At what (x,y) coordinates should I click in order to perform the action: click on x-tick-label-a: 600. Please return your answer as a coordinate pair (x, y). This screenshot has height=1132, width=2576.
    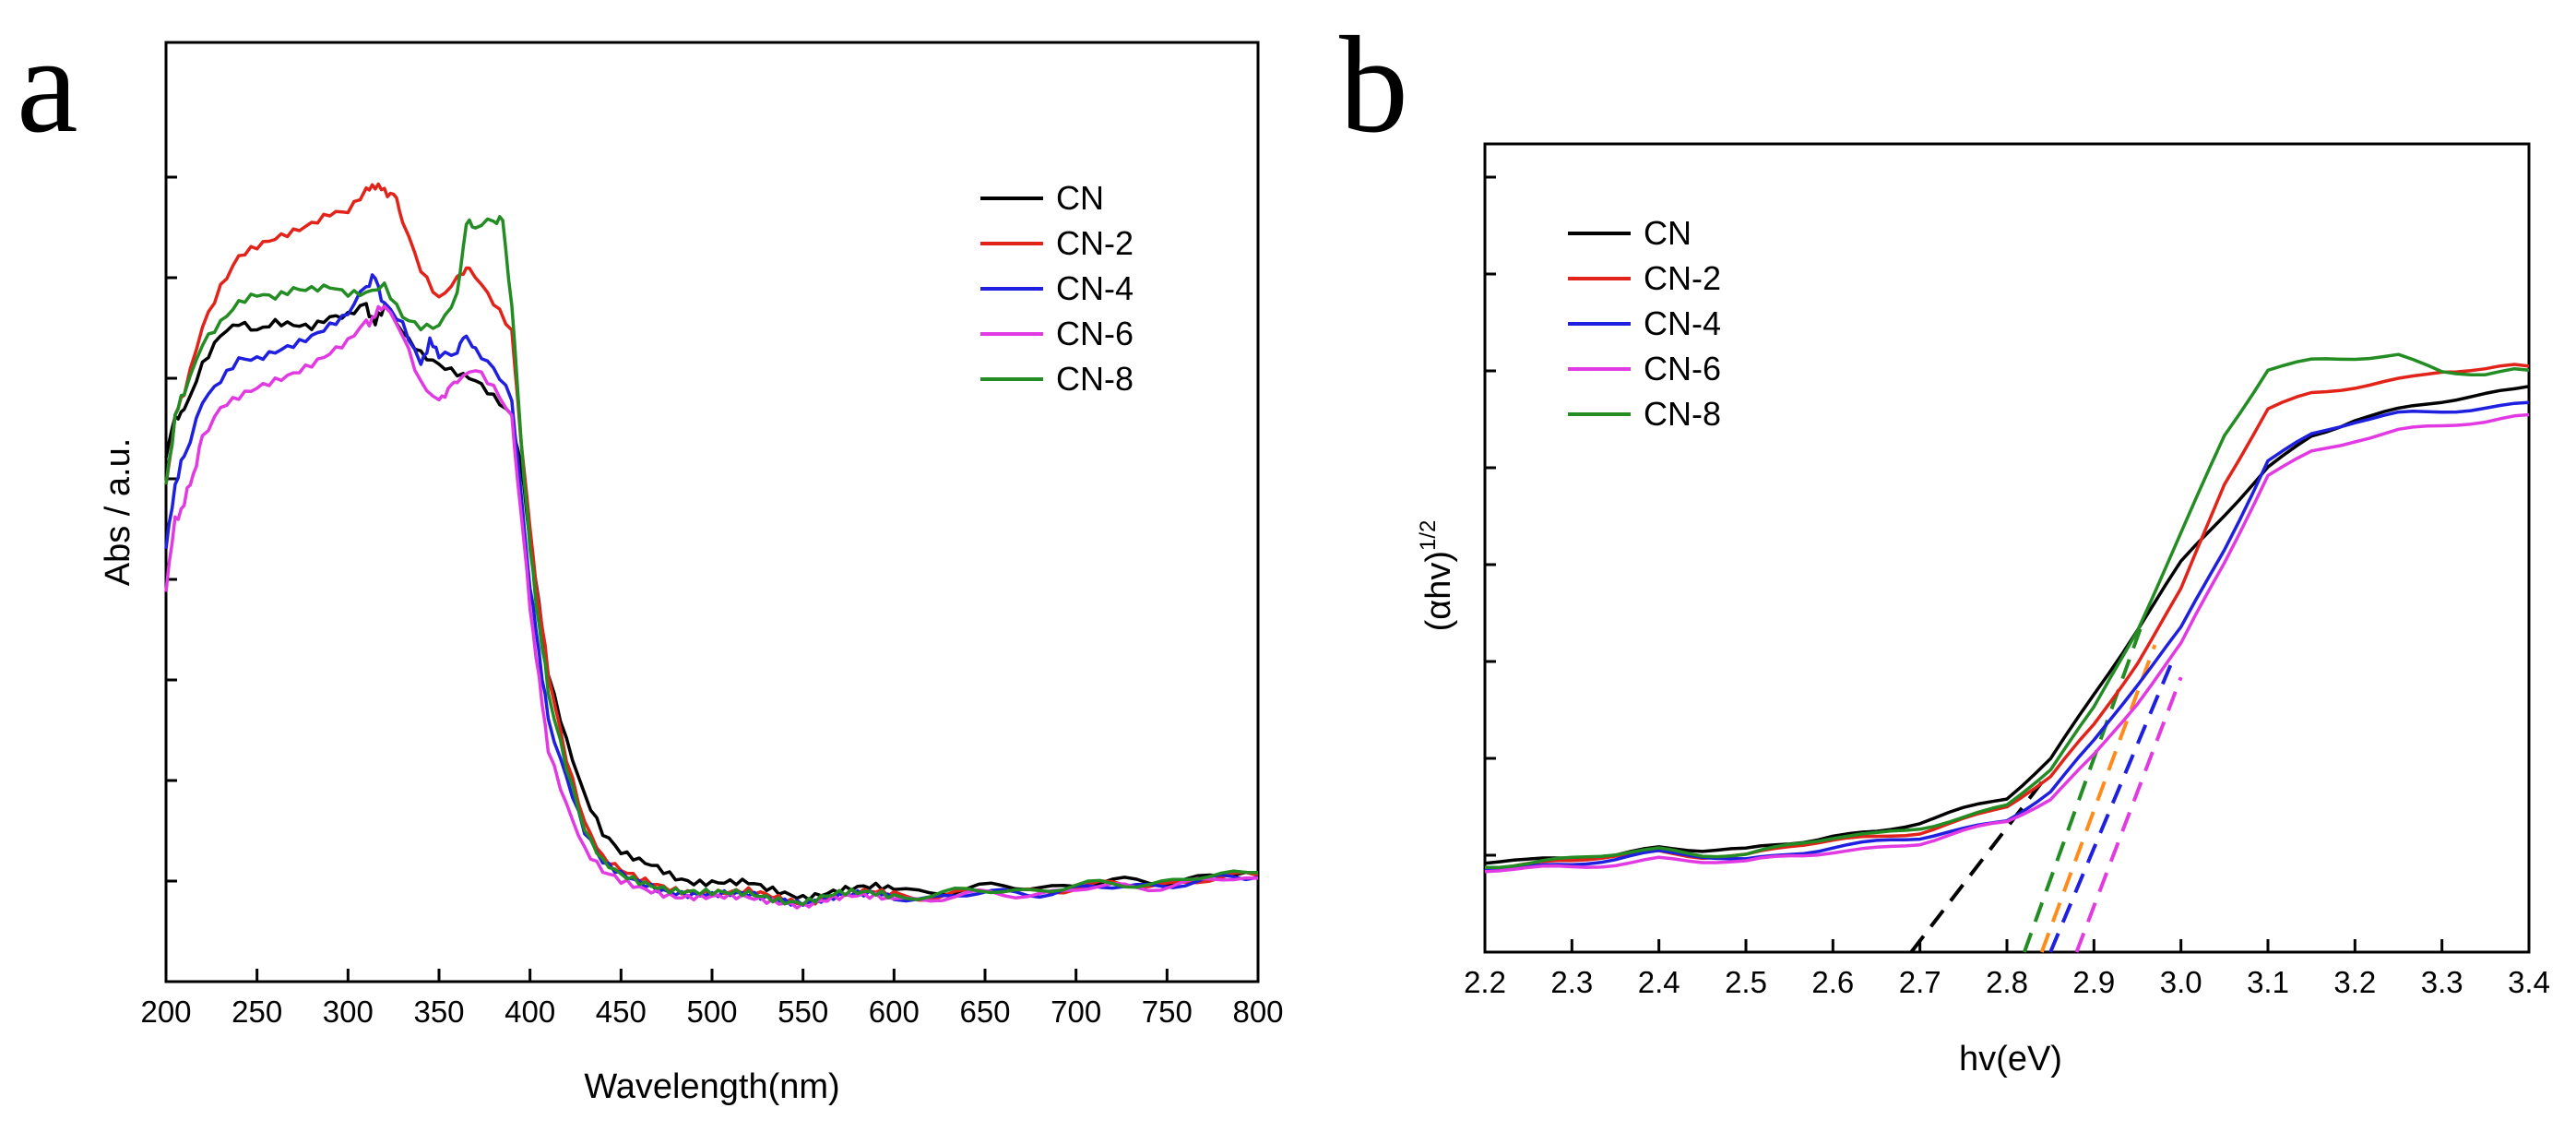
    Looking at the image, I should click on (894, 1012).